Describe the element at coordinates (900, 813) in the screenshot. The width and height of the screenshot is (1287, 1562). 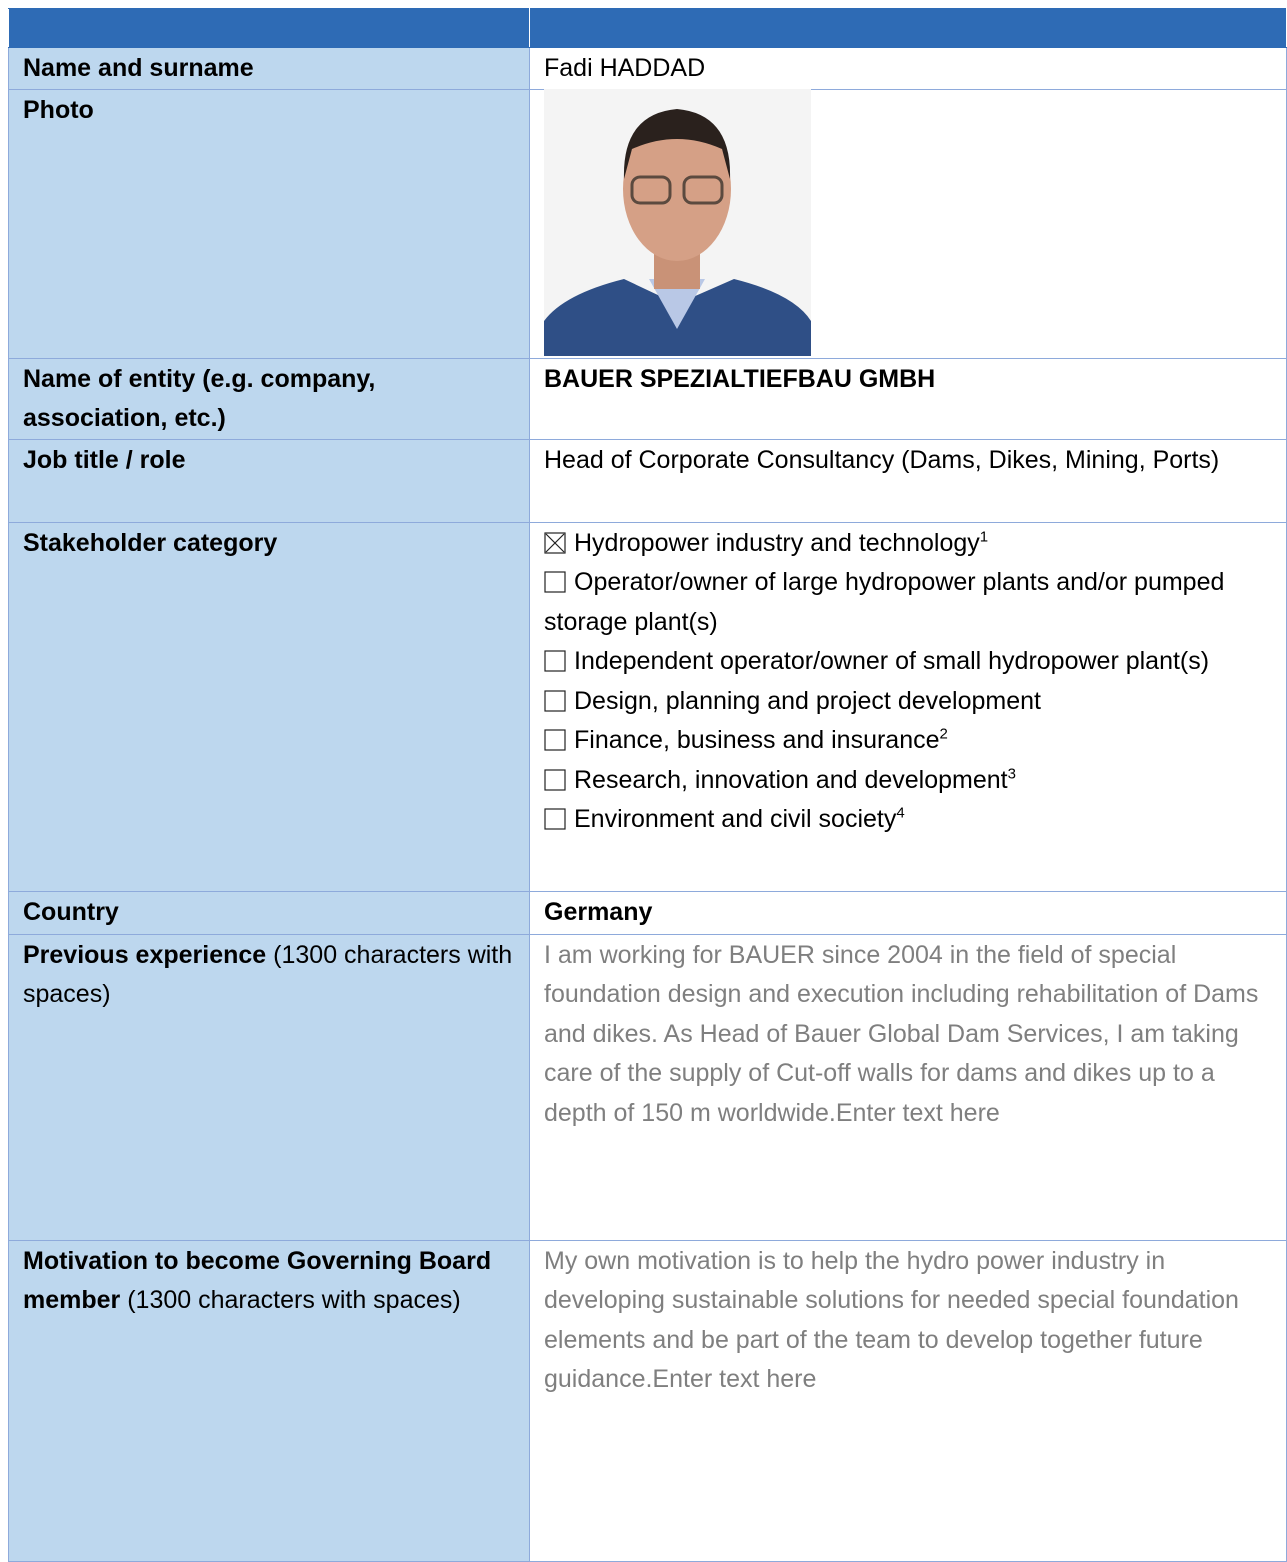
I see `footnote-ref: 4` at that location.